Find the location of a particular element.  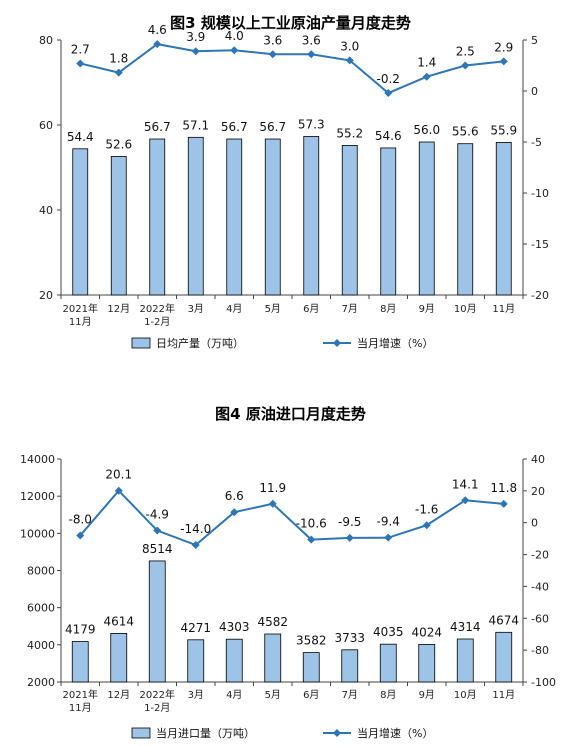

chart-1-x-tick-label: 3月 is located at coordinates (196, 309).